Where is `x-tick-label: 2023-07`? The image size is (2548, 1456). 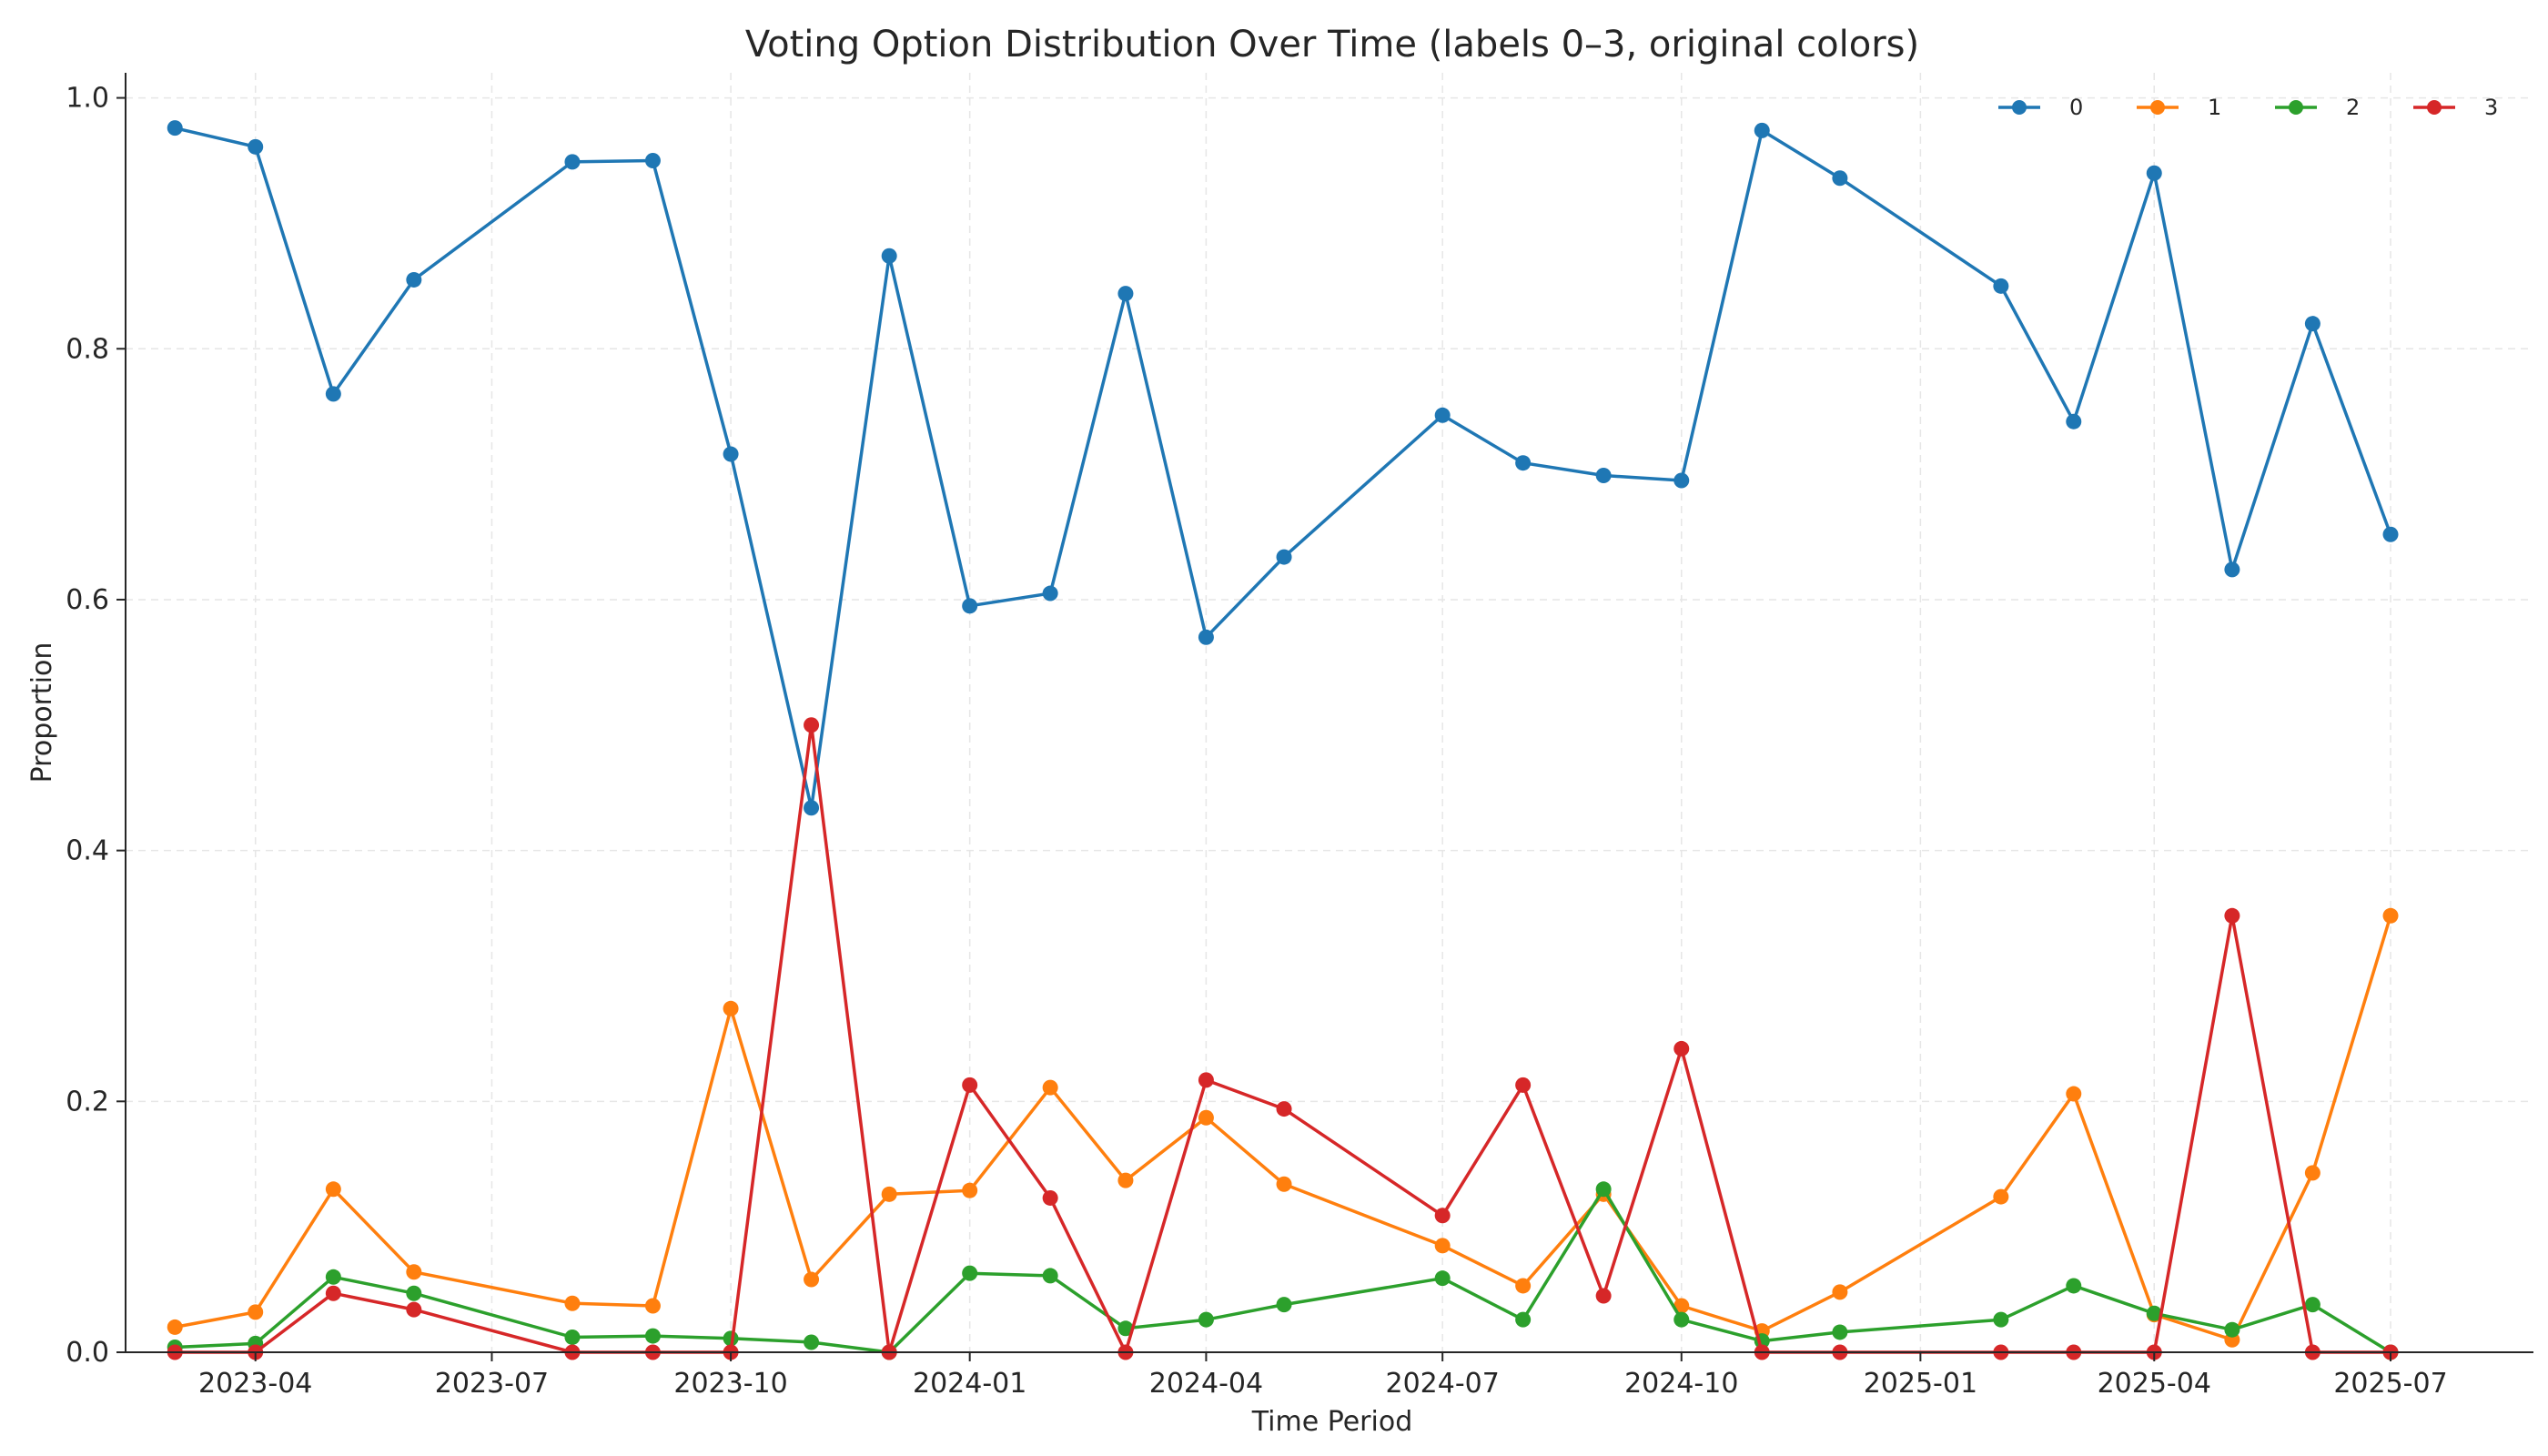 x-tick-label: 2023-07 is located at coordinates (492, 1384).